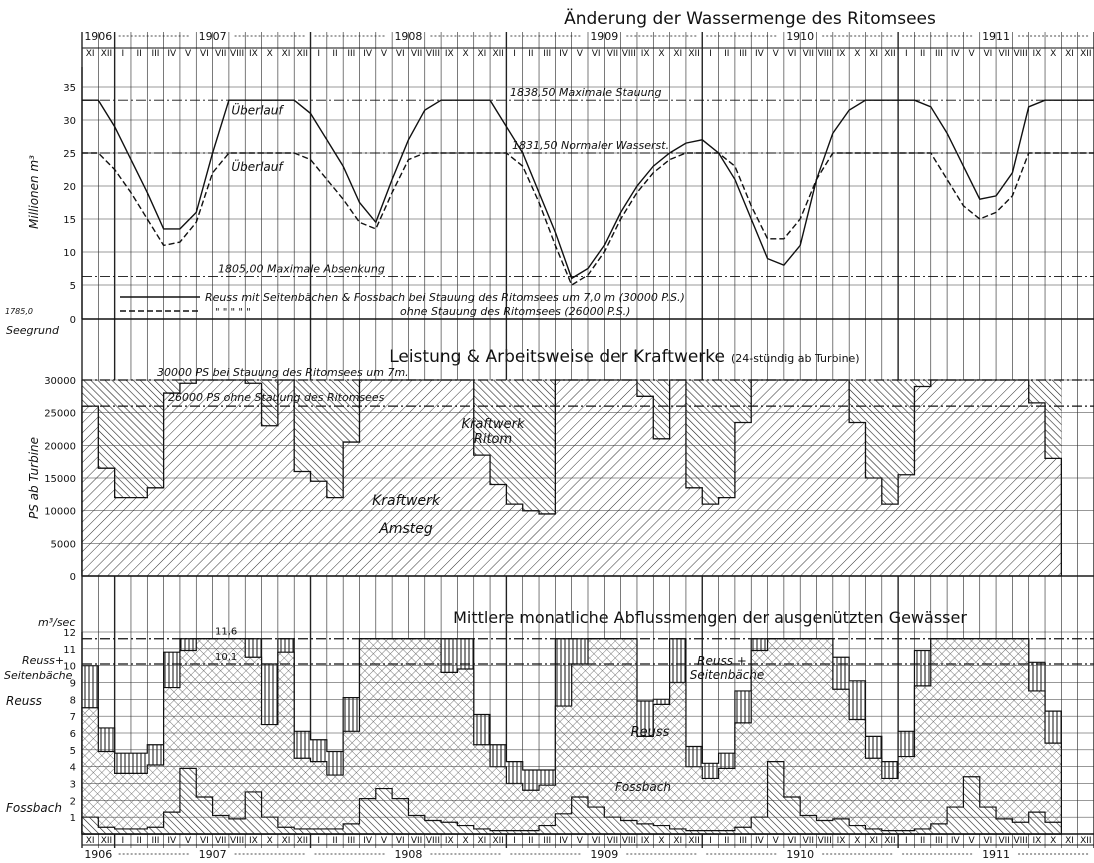 The image size is (1094, 863). I want to click on year-label: 1907, so click(213, 854).